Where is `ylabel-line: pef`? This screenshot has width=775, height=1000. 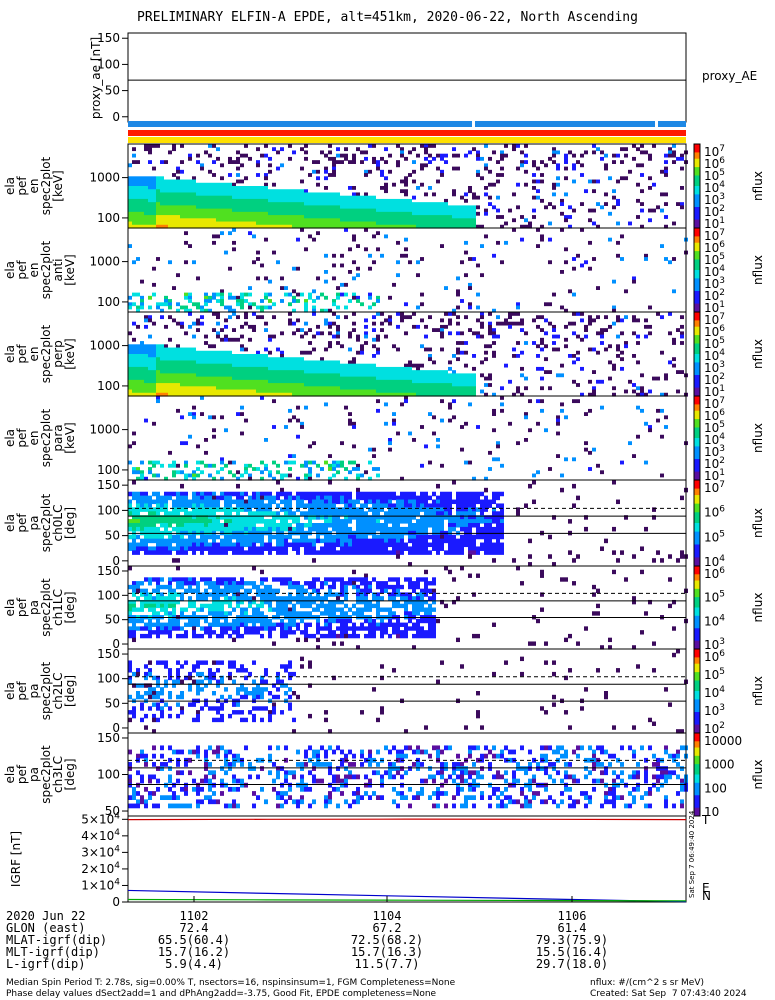 ylabel-line: pef is located at coordinates (22, 270).